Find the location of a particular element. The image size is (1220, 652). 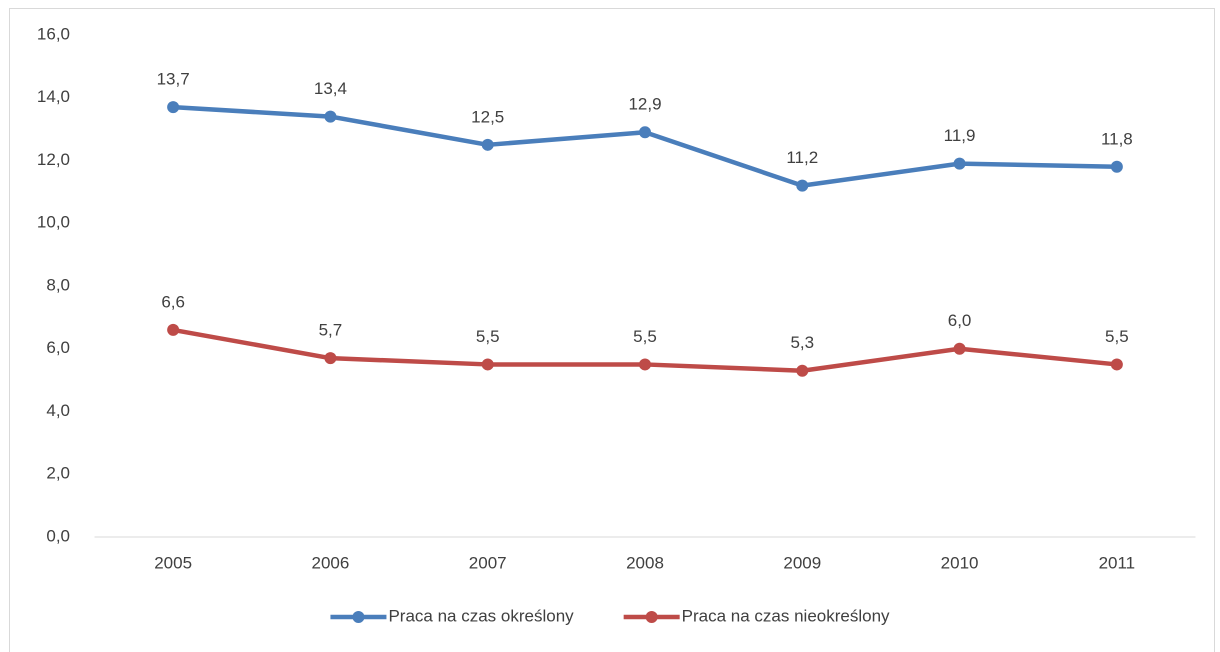

data-label: 12,9 is located at coordinates (644, 104).